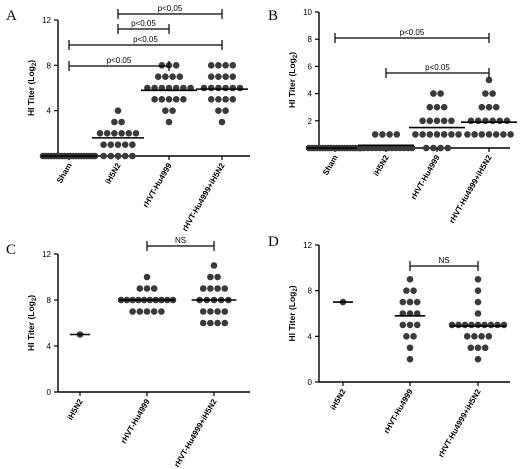  I want to click on panel-letter: B, so click(273, 16).